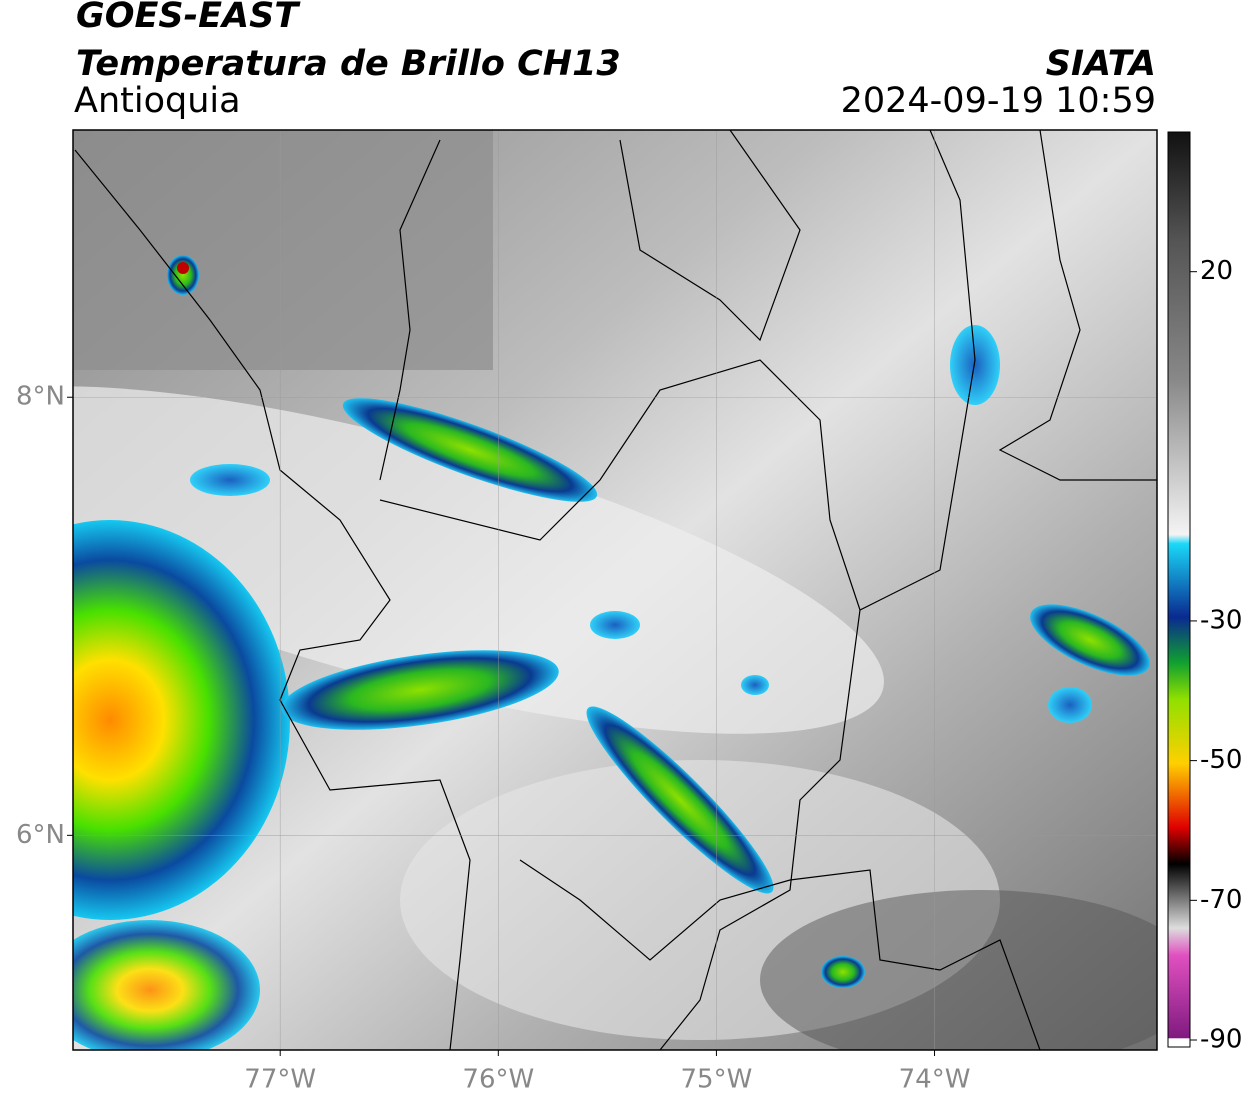 The width and height of the screenshot is (1252, 1103). I want to click on x-tick-label: 76°W, so click(498, 1080).